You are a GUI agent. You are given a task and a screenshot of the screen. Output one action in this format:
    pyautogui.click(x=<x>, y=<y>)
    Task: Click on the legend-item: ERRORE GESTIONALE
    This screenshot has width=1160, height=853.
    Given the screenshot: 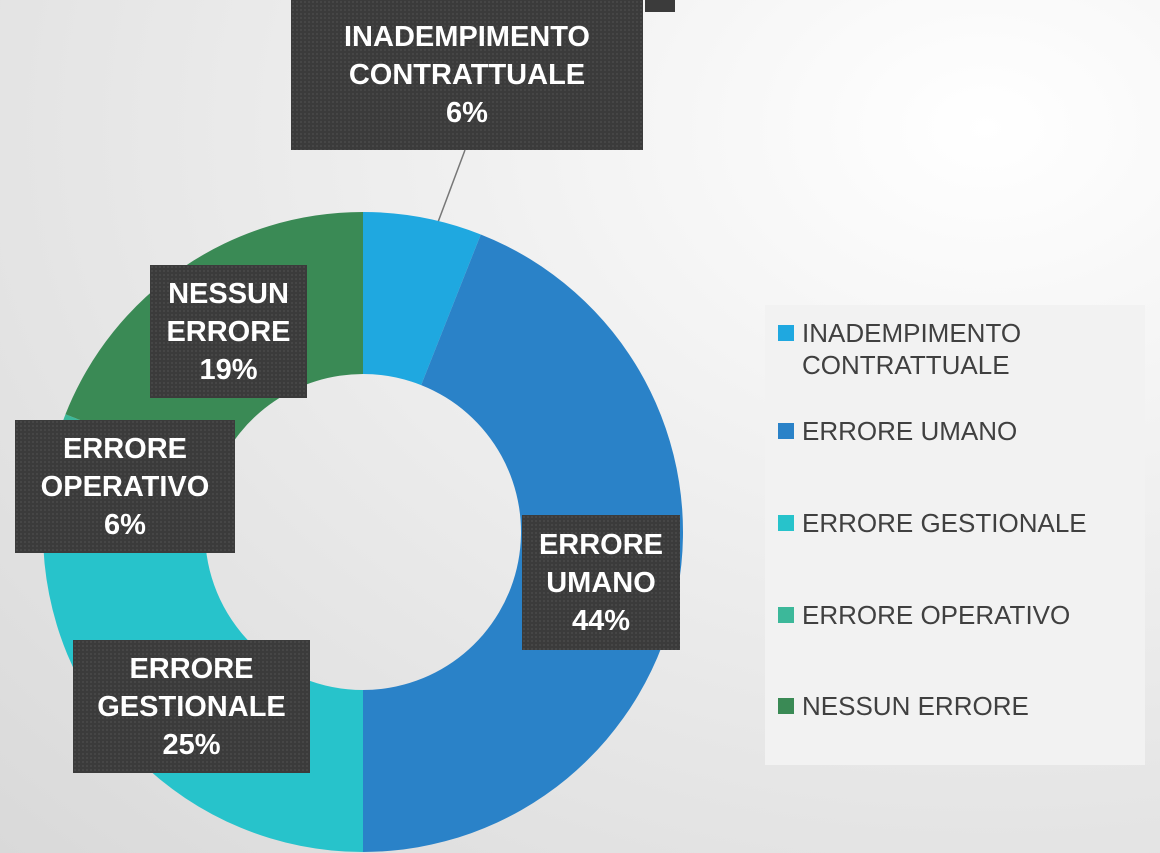 What is the action you would take?
    pyautogui.click(x=940, y=523)
    